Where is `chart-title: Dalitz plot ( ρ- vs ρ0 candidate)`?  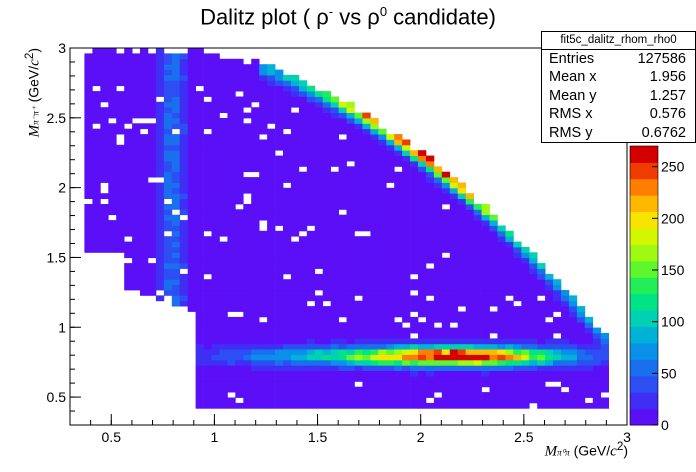 chart-title: Dalitz plot ( ρ- vs ρ0 candidate) is located at coordinates (348, 17).